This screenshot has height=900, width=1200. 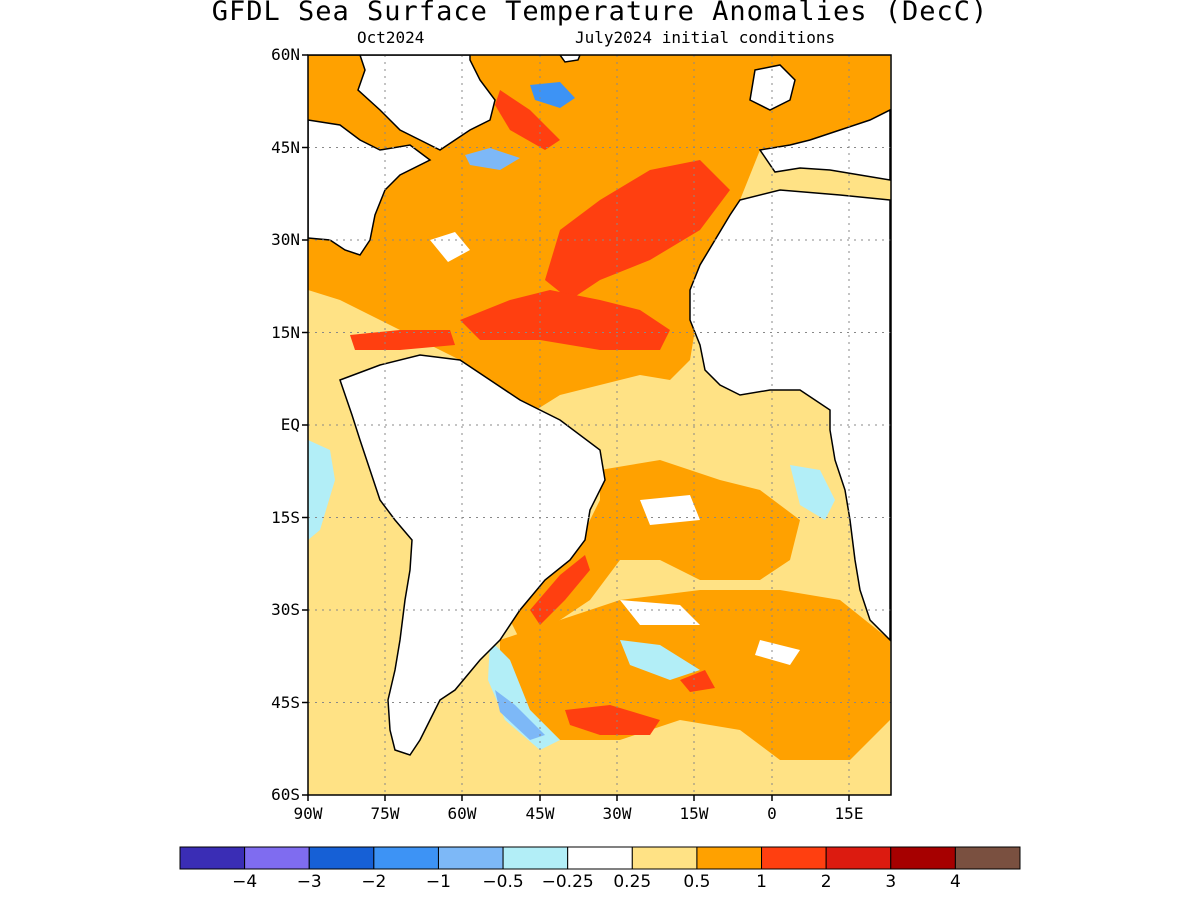 What do you see at coordinates (826, 882) in the screenshot?
I see `colorbar-label: 2` at bounding box center [826, 882].